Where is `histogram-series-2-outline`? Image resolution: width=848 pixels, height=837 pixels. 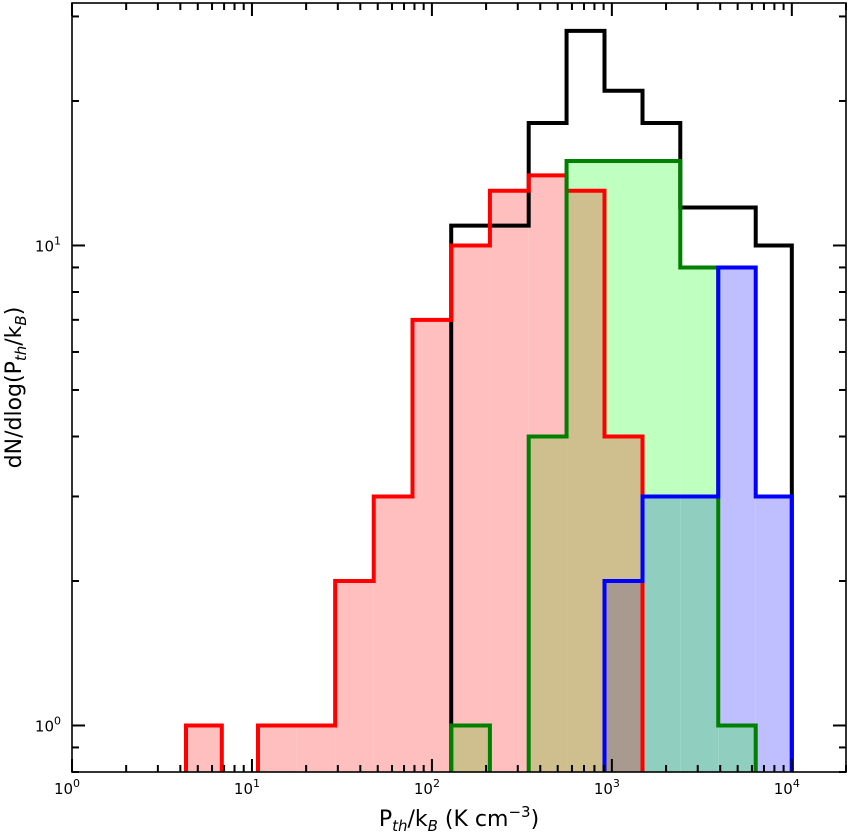 histogram-series-2-outline is located at coordinates (470, 747).